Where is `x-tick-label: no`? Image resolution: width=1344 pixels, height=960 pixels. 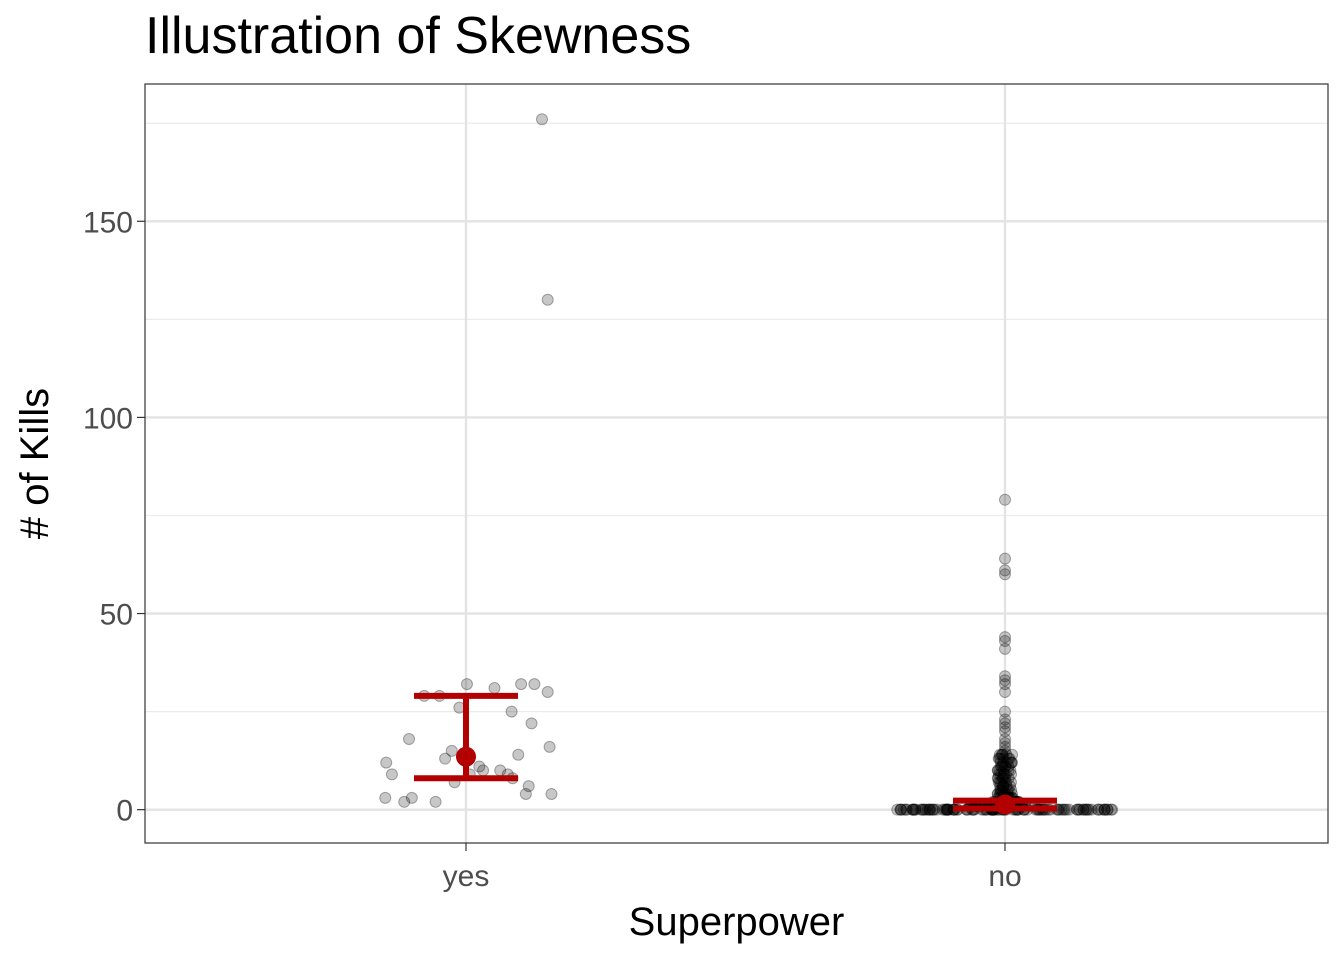 x-tick-label: no is located at coordinates (1004, 876).